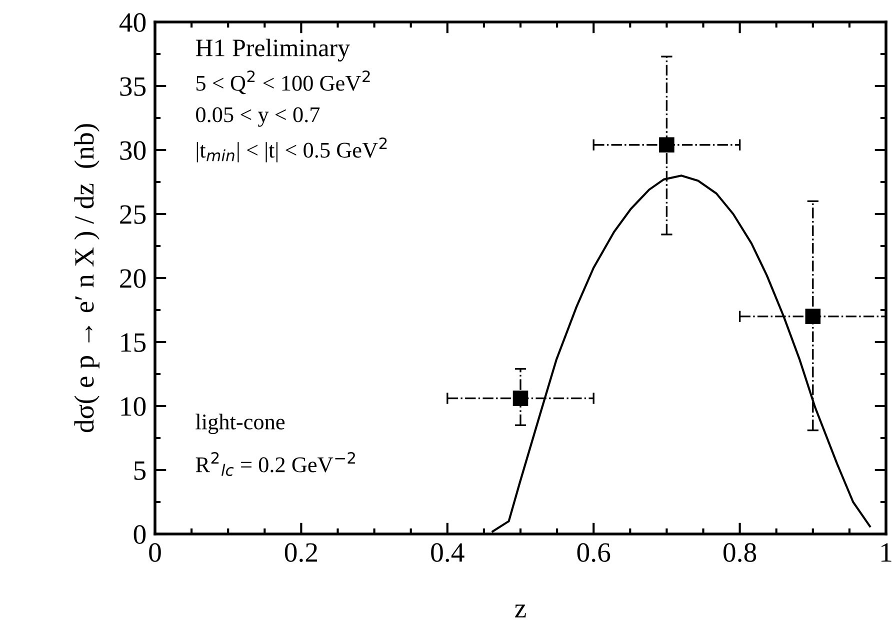  Describe the element at coordinates (593, 552) in the screenshot. I see `x-tick-label: 0.6` at that location.